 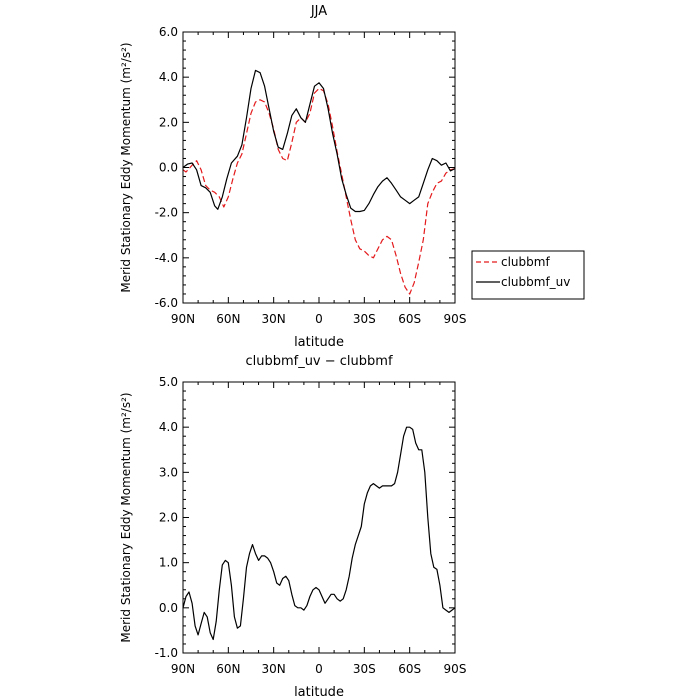 What do you see at coordinates (168, 32) in the screenshot?
I see `y-tick-label: 6.0` at bounding box center [168, 32].